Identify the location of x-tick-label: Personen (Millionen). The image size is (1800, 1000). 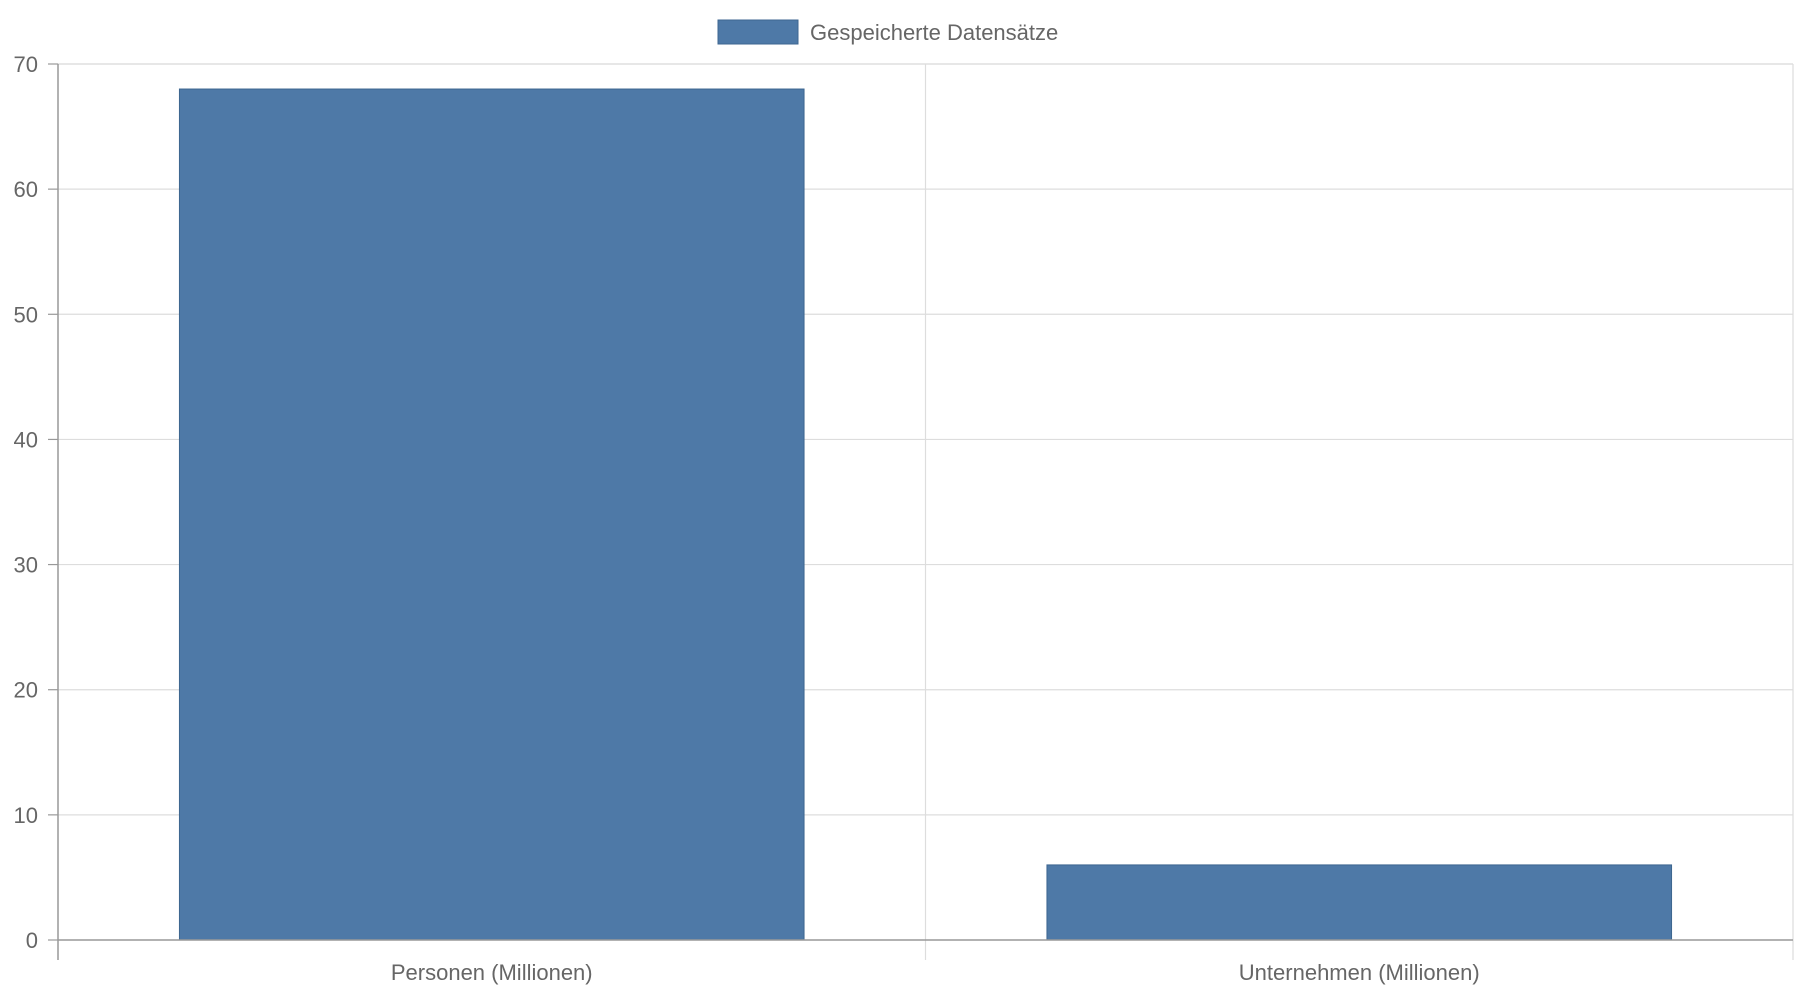
(492, 972).